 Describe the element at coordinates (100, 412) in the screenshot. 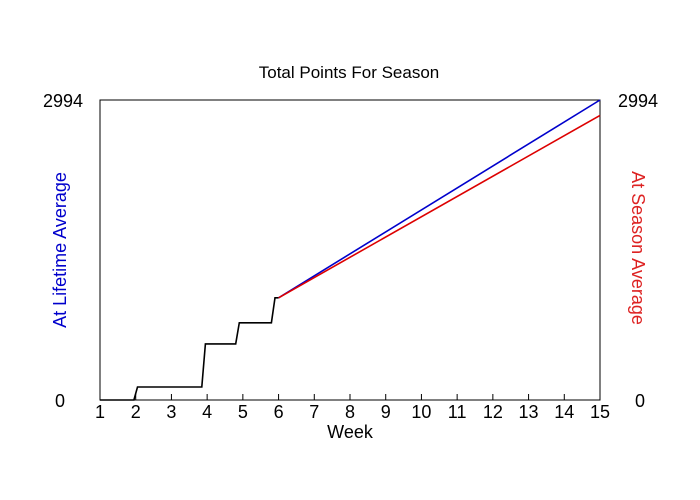

I see `x-tick-label: 1` at that location.